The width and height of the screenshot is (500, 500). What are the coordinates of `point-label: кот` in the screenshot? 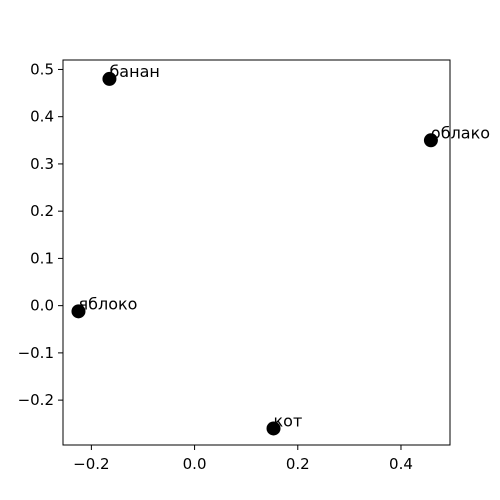 It's located at (288, 420).